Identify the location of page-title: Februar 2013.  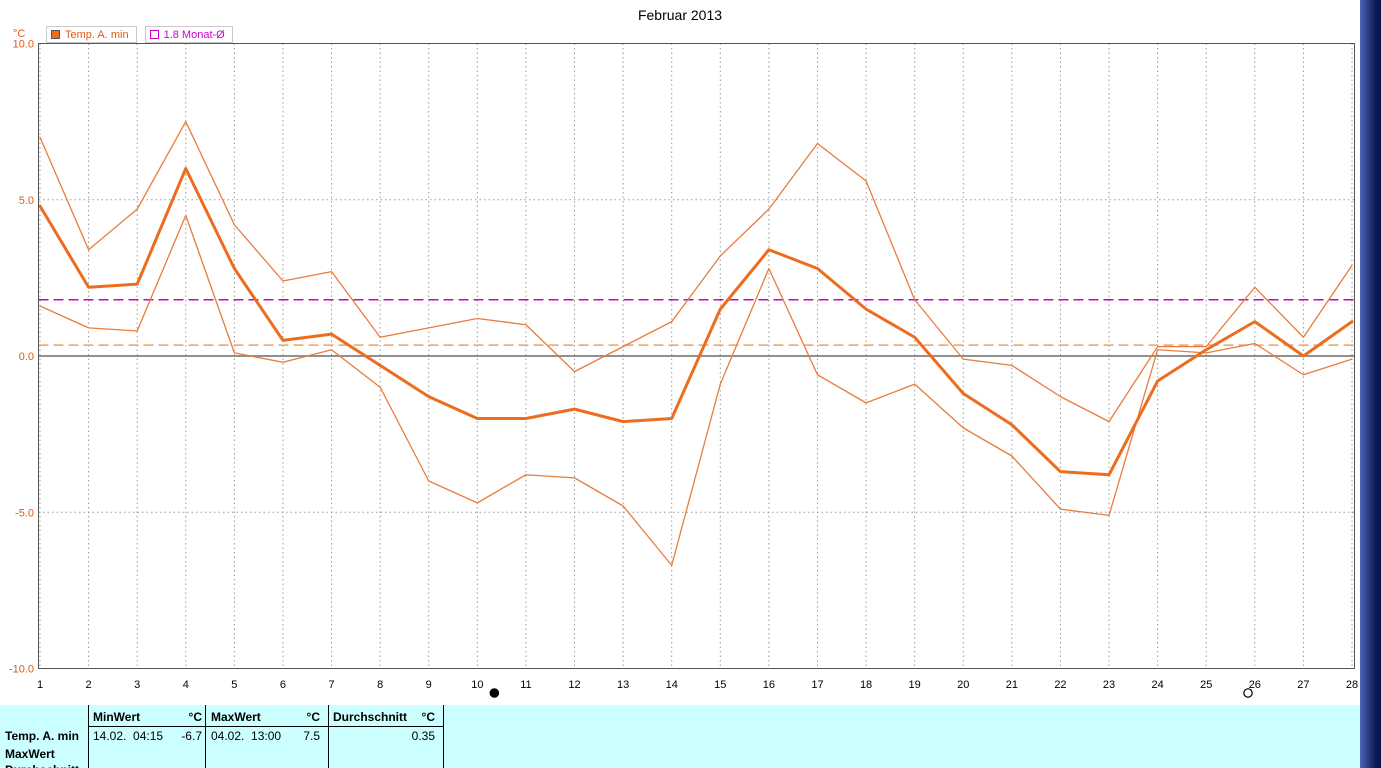
(680, 15).